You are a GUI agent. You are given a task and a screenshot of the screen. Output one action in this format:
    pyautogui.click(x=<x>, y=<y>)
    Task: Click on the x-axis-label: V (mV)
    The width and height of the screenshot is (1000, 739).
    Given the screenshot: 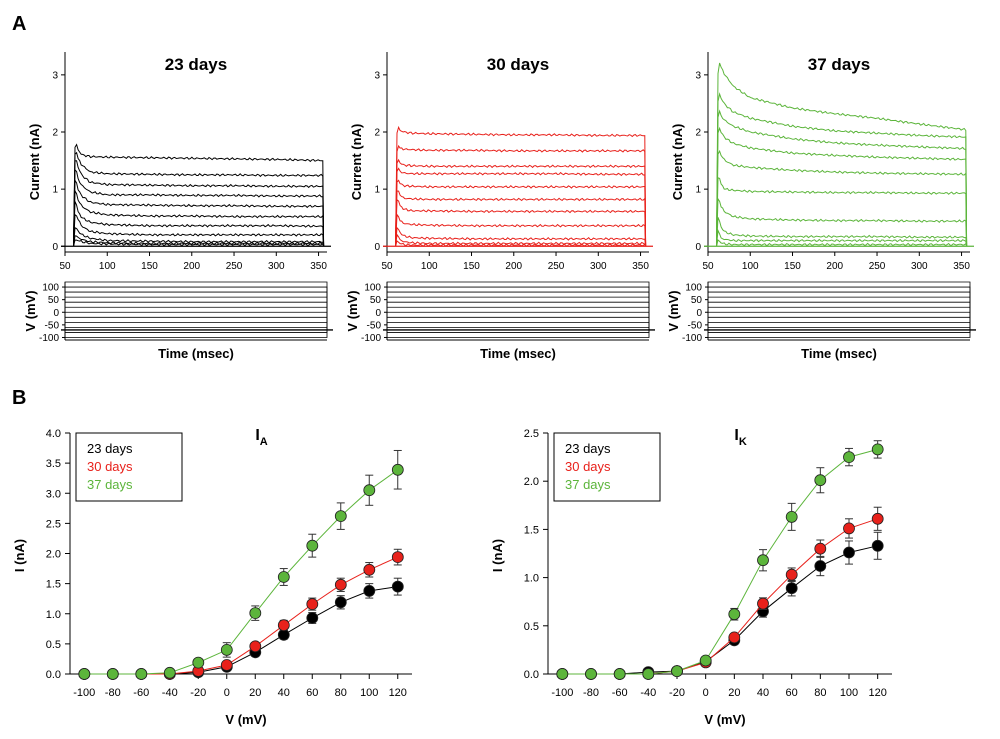 What is the action you would take?
    pyautogui.click(x=245, y=719)
    